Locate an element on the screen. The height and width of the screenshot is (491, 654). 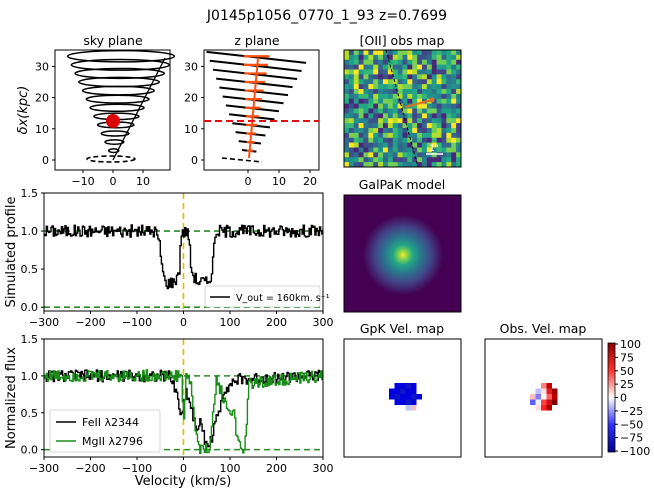
xtick-label: 0 is located at coordinates (183, 322).